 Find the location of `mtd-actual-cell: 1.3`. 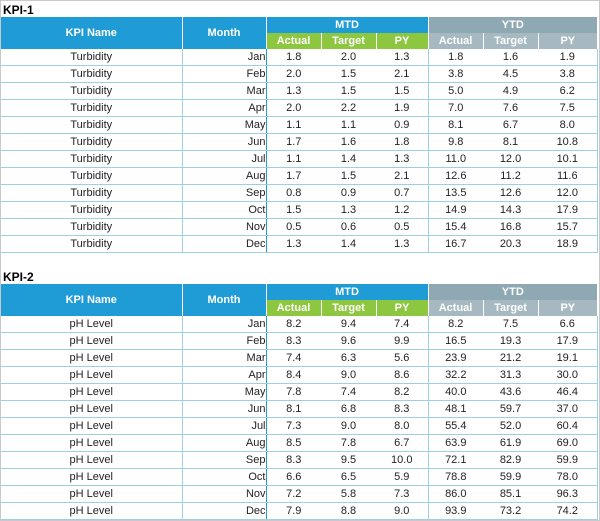

mtd-actual-cell: 1.3 is located at coordinates (293, 91).